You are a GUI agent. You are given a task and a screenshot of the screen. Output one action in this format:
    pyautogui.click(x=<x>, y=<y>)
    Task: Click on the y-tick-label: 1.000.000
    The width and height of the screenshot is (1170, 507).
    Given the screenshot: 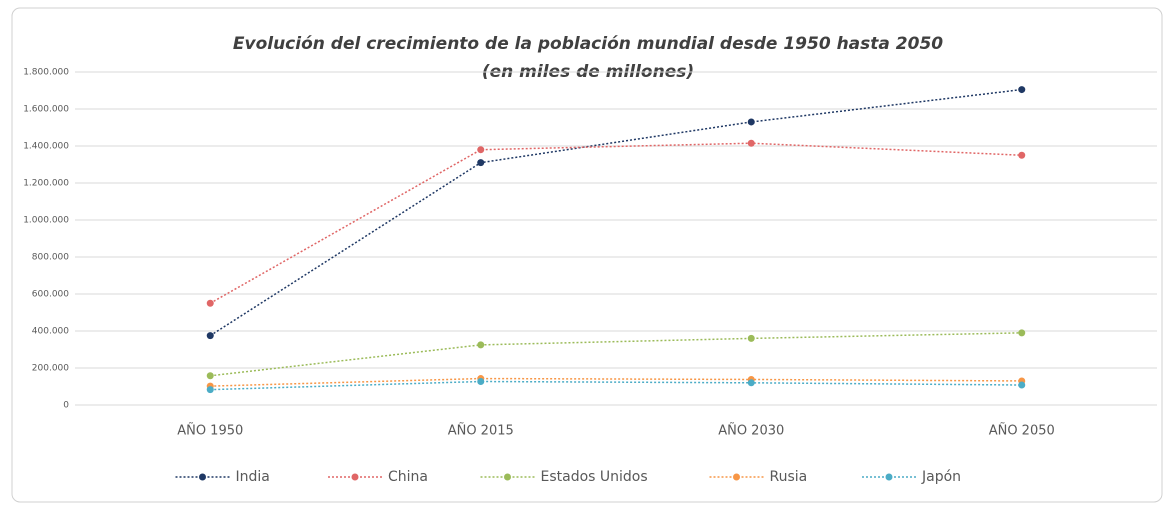 What is the action you would take?
    pyautogui.click(x=46, y=221)
    